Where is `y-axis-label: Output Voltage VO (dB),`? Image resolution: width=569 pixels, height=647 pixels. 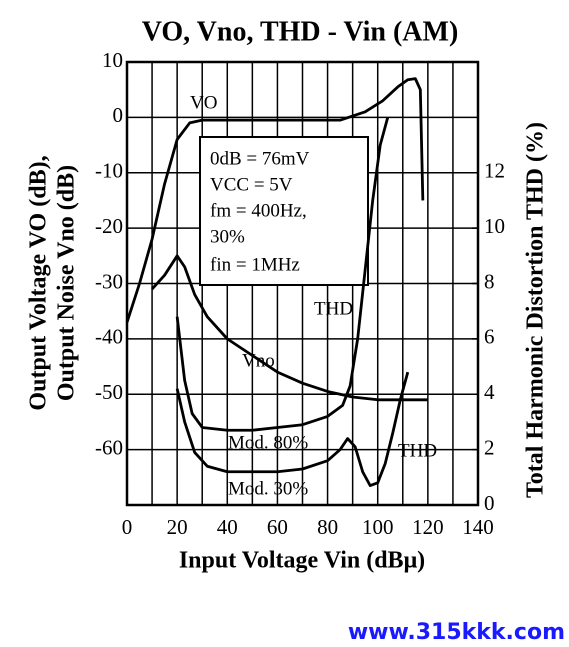 y-axis-label: Output Voltage VO (dB), is located at coordinates (39, 282).